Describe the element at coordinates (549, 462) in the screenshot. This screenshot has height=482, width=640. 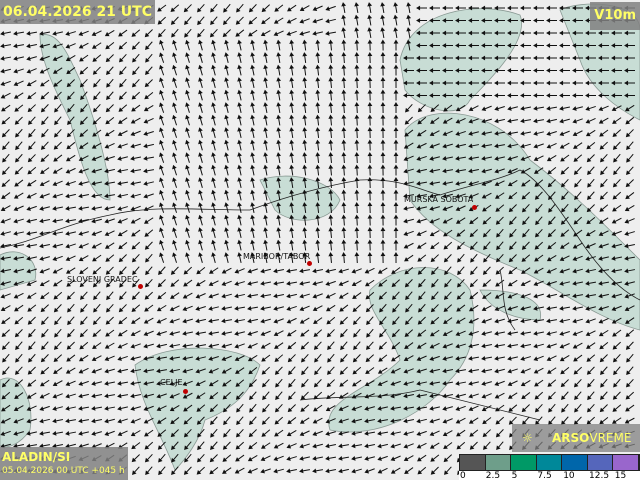
I see `legend-swatch` at that location.